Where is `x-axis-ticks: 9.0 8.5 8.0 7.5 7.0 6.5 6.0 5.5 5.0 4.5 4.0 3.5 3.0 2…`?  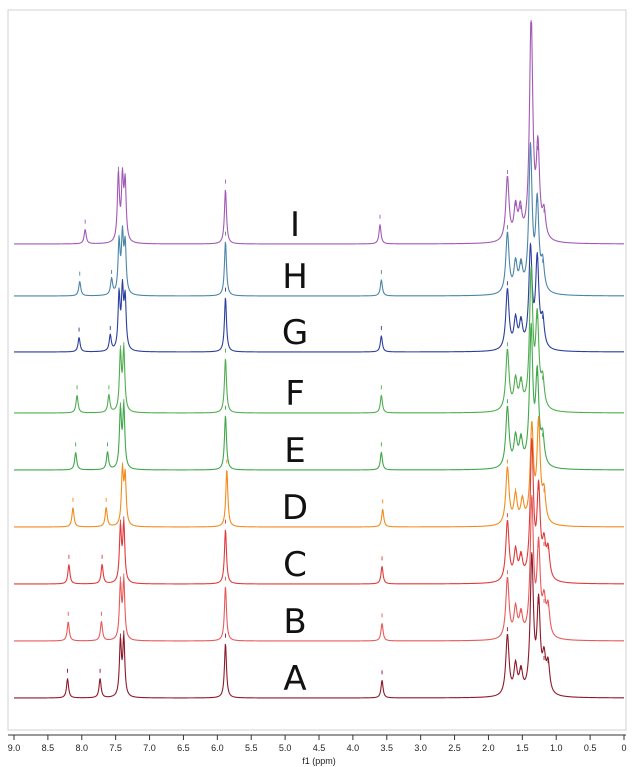 x-axis-ticks: 9.0 8.5 8.0 7.5 7.0 6.5 6.0 5.5 5.0 4.5 4.0 3.5 3.0 2… is located at coordinates (317, 744).